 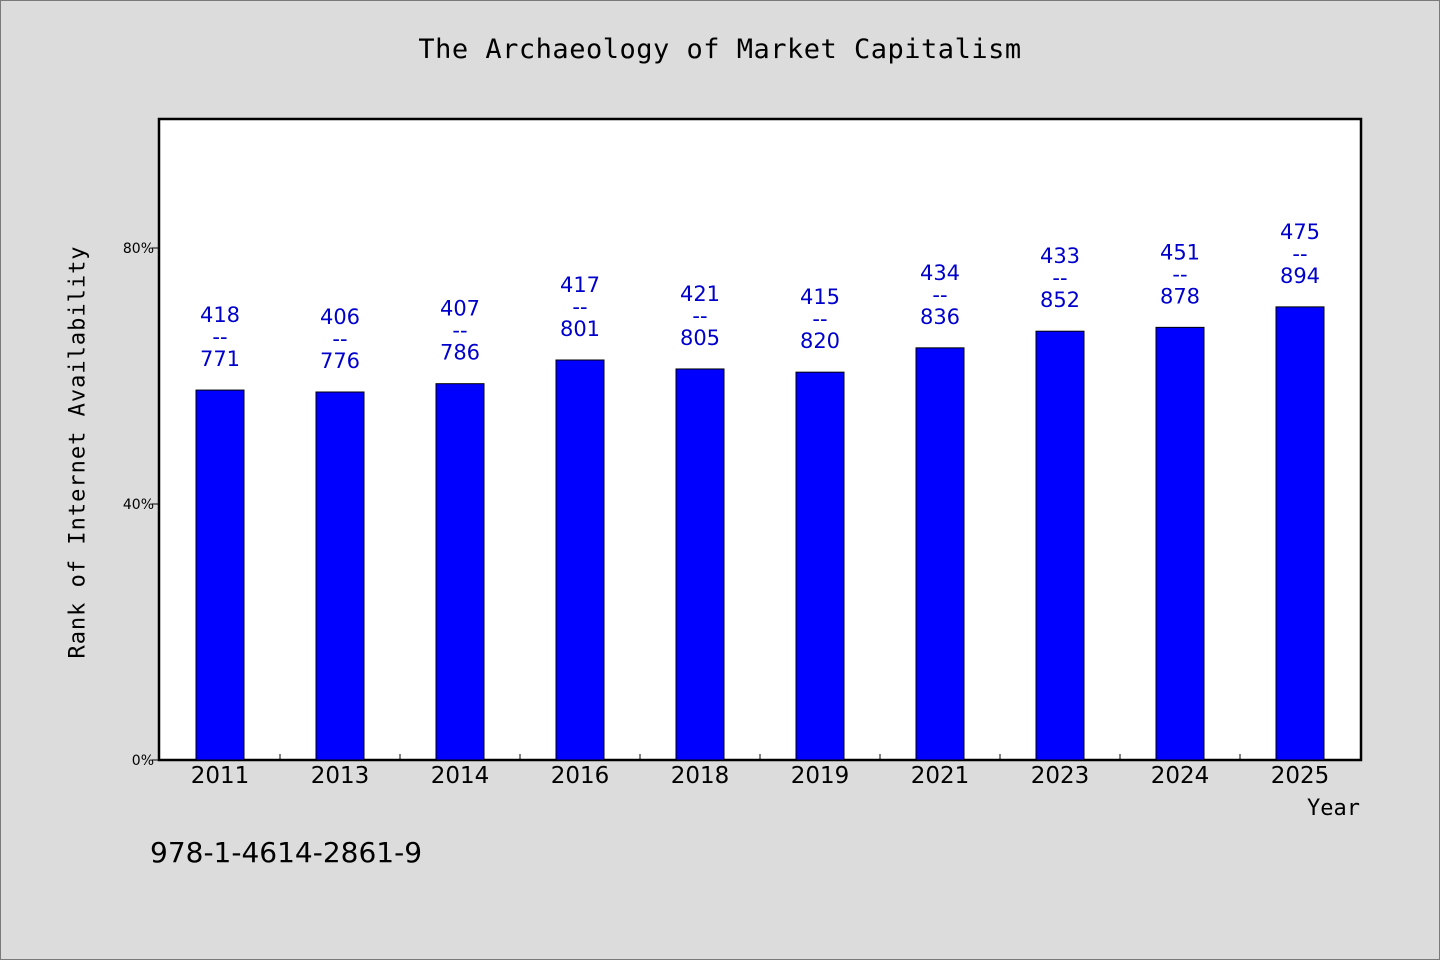 I want to click on x-tick-label: 2011, so click(x=220, y=776).